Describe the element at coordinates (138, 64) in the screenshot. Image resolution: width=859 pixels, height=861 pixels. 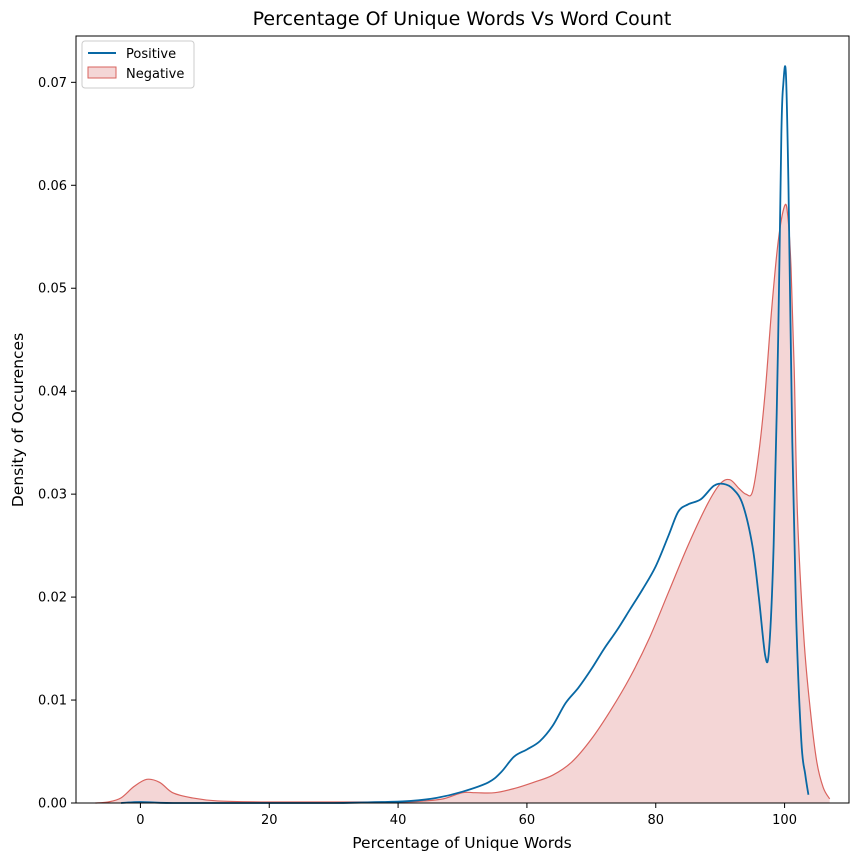
I see `legend: Positive Negative` at that location.